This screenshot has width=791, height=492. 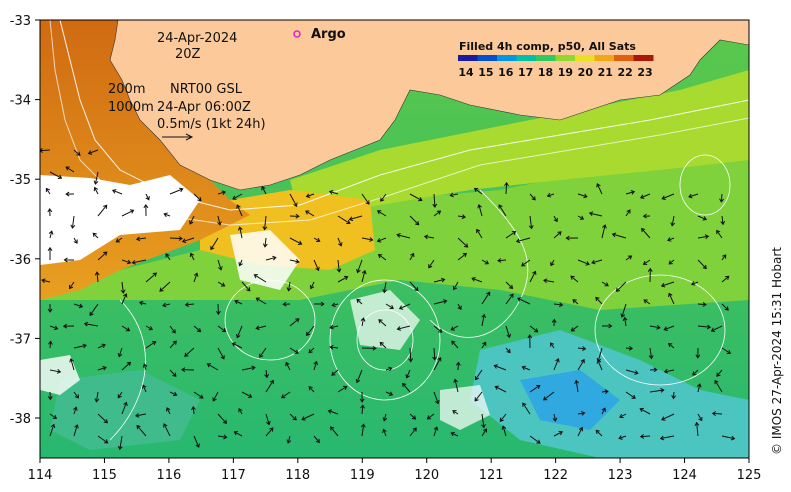 I want to click on argo-float-marker, so click(x=297, y=34).